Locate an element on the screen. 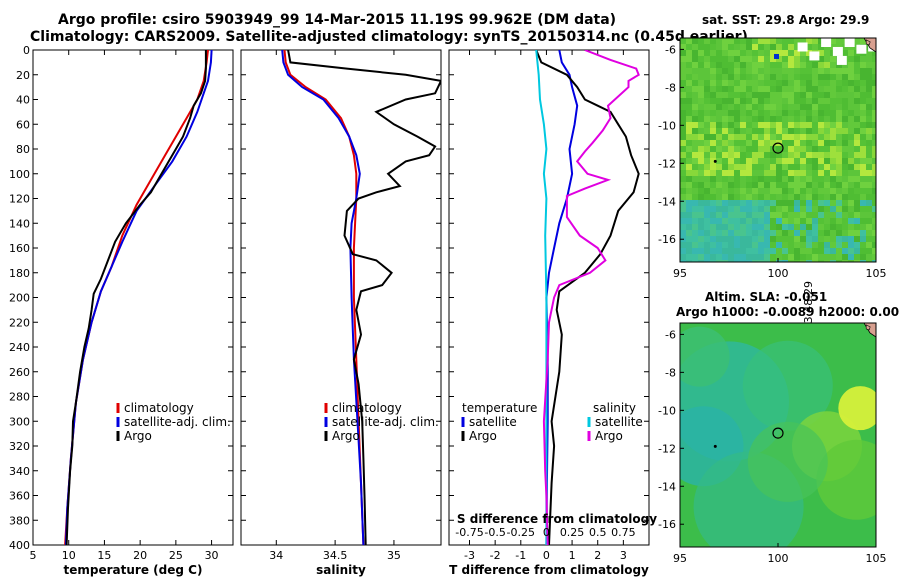 This screenshot has height=580, width=900. series-line-climatology is located at coordinates (324, 297).